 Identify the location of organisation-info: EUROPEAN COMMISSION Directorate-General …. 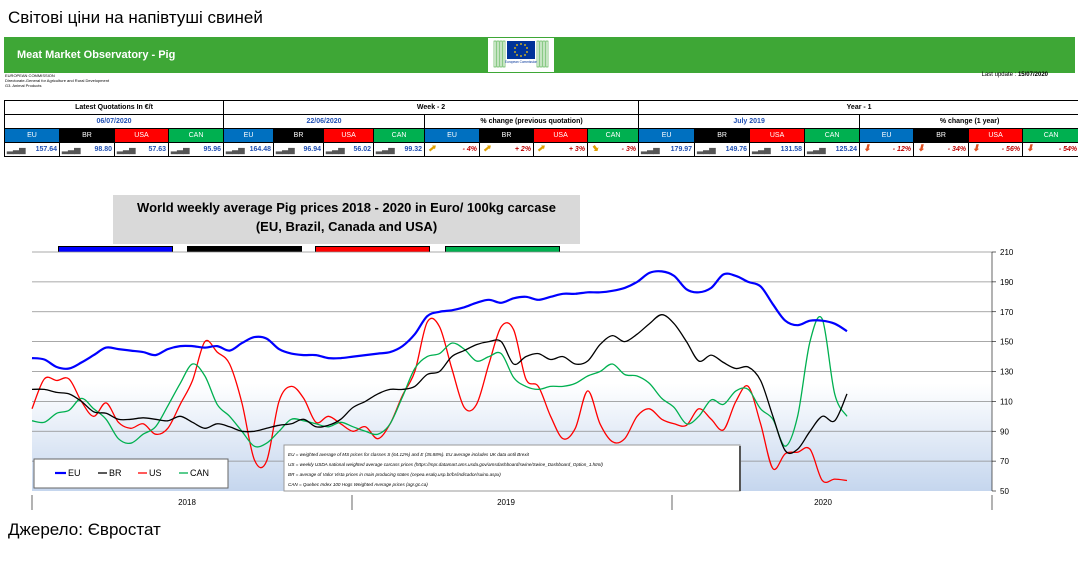
(105, 80).